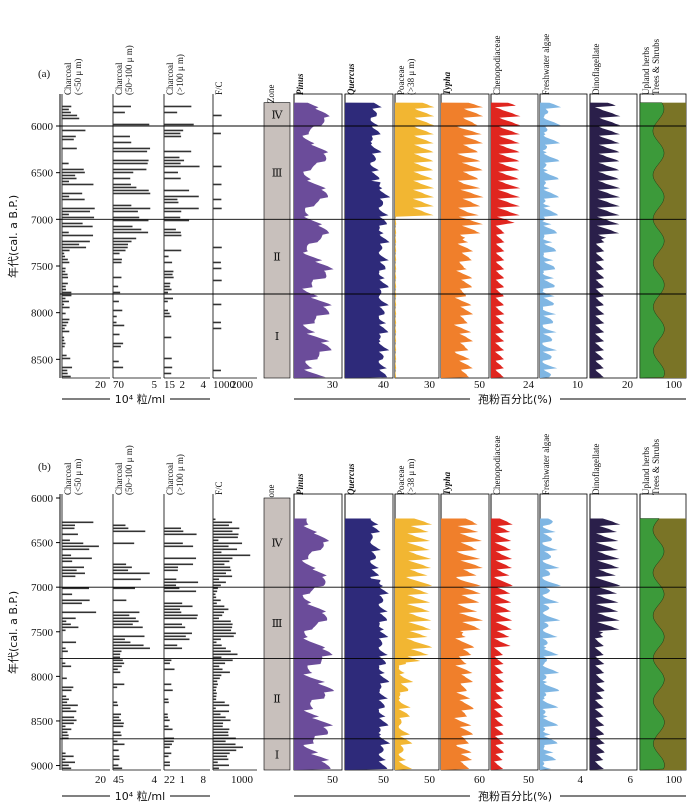 The image size is (700, 811). Describe the element at coordinates (242, 385) in the screenshot. I see `x-tick-label: 2000` at that location.